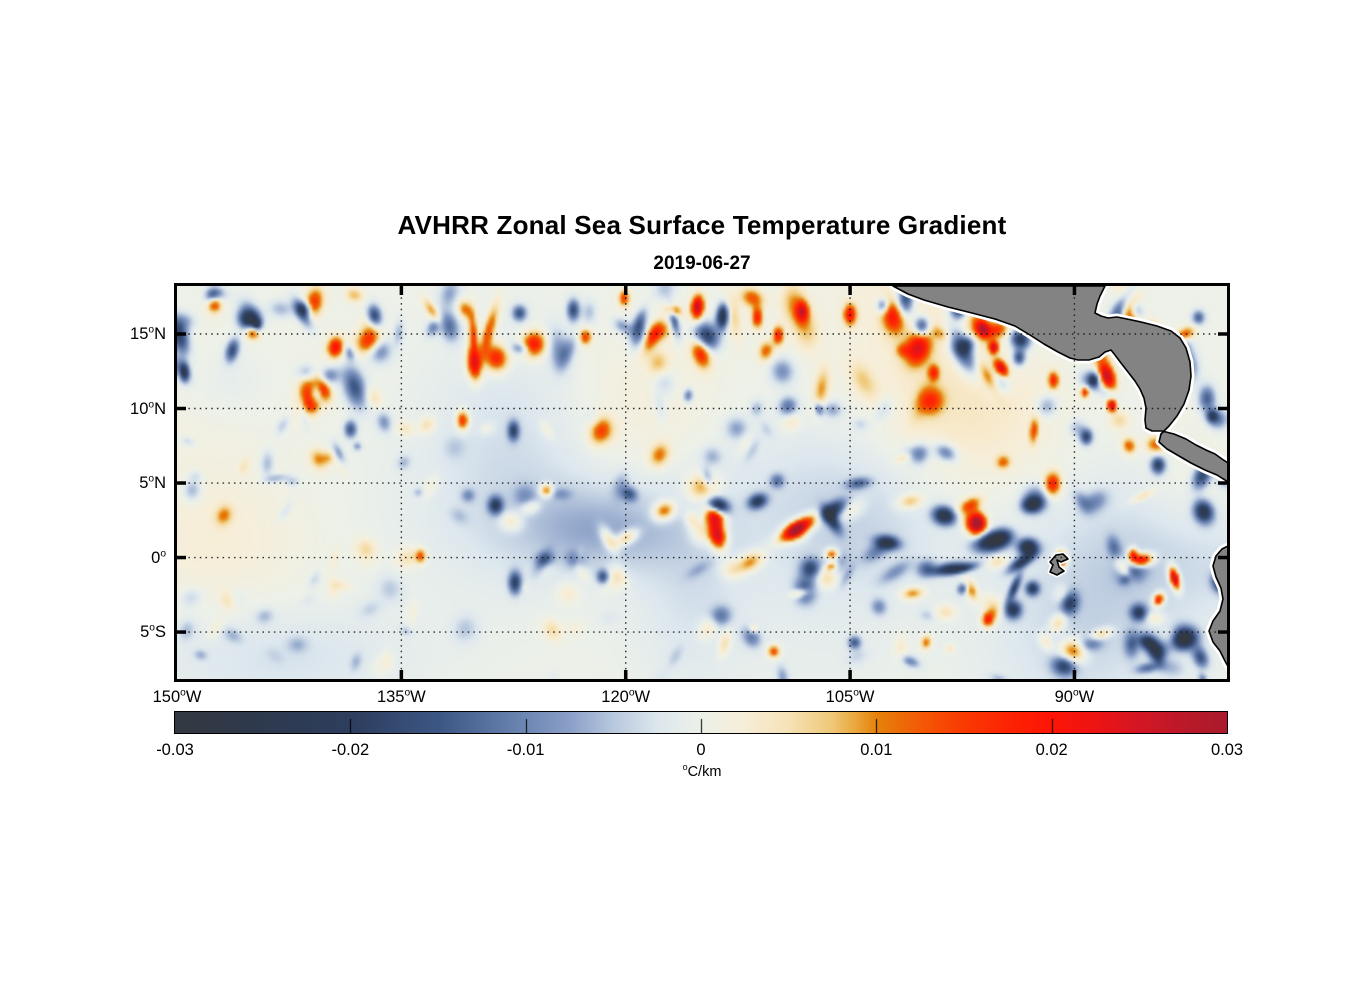  Describe the element at coordinates (177, 696) in the screenshot. I see `x-tick-label: 150oW` at that location.